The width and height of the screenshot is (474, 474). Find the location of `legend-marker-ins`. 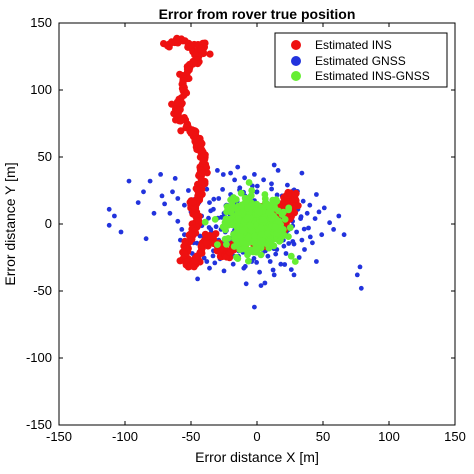

legend-marker-ins is located at coordinates (296, 45).